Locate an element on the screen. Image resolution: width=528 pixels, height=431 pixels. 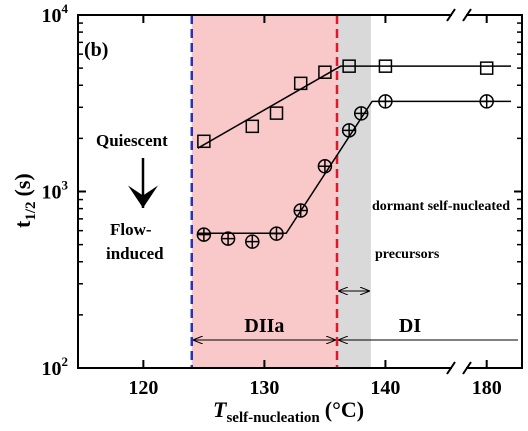
x-axis-label: Tself-nucleation (°C) is located at coordinates (288, 411).